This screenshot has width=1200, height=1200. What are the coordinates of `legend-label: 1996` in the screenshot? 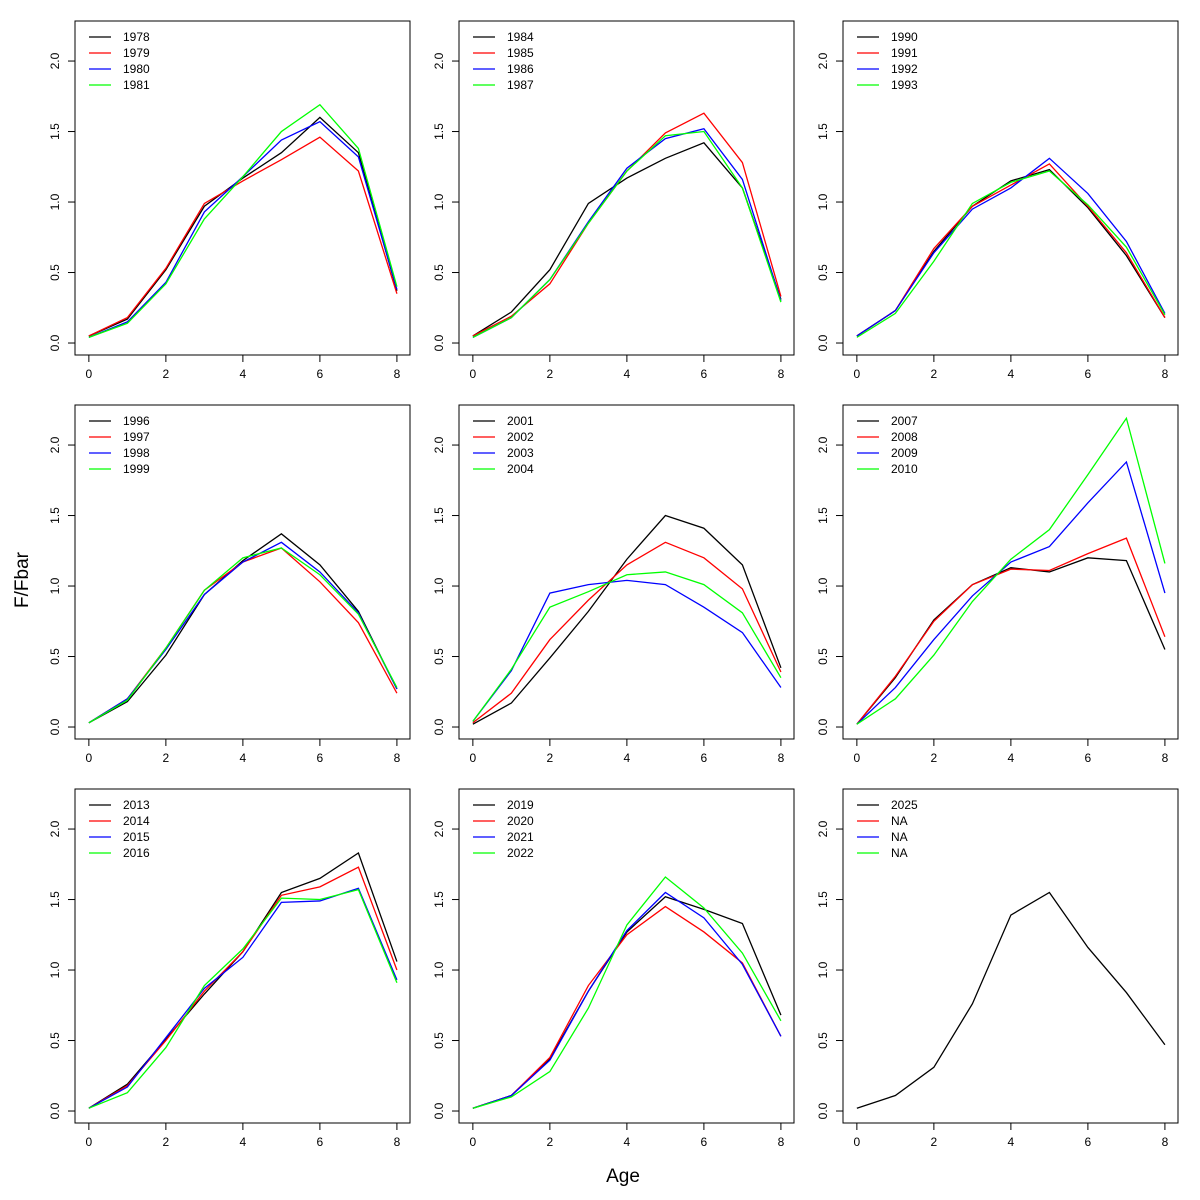 It's located at (136, 421).